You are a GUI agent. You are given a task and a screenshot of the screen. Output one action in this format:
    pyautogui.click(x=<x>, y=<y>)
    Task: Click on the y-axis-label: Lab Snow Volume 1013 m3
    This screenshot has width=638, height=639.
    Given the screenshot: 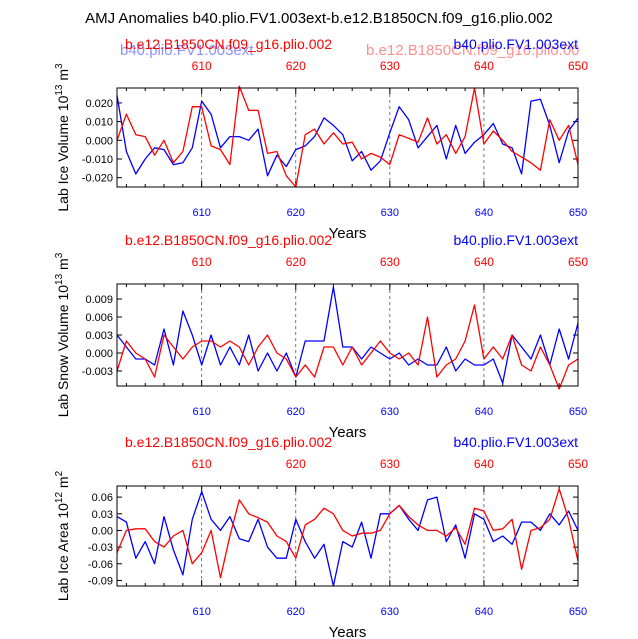 What is the action you would take?
    pyautogui.click(x=62, y=334)
    